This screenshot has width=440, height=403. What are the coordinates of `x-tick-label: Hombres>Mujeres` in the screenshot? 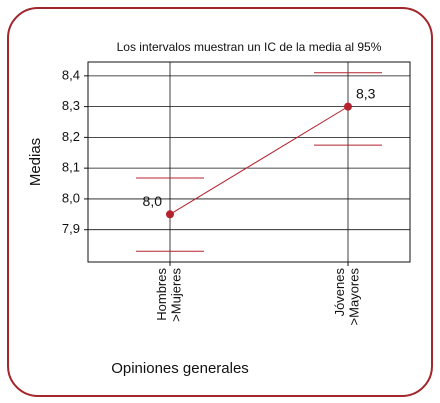 It's located at (168, 295).